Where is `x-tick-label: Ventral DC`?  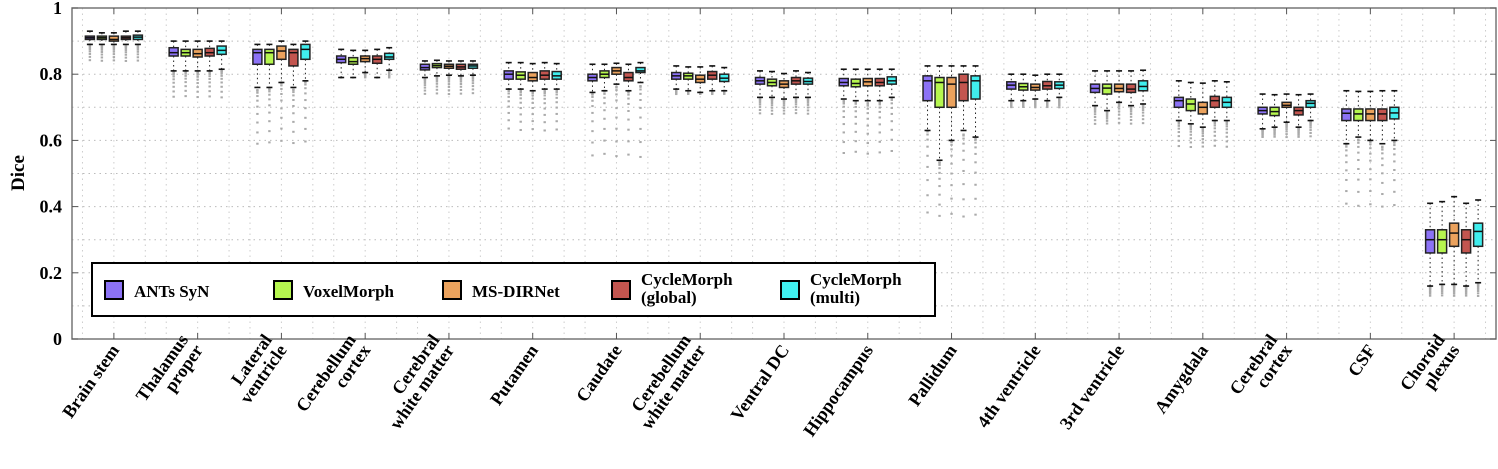
x-tick-label: Ventral DC is located at coordinates (760, 382).